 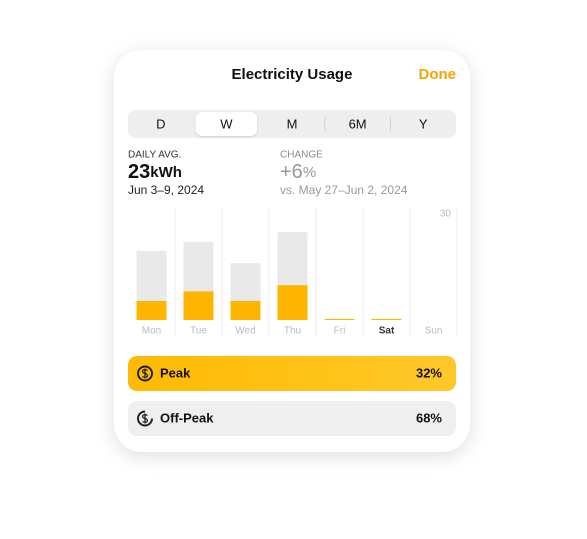 What do you see at coordinates (438, 74) in the screenshot?
I see `done-button: Done` at bounding box center [438, 74].